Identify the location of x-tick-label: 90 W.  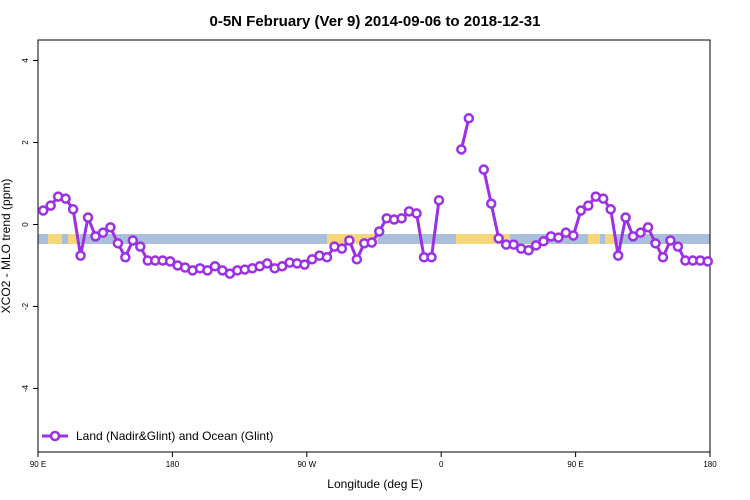
(306, 464).